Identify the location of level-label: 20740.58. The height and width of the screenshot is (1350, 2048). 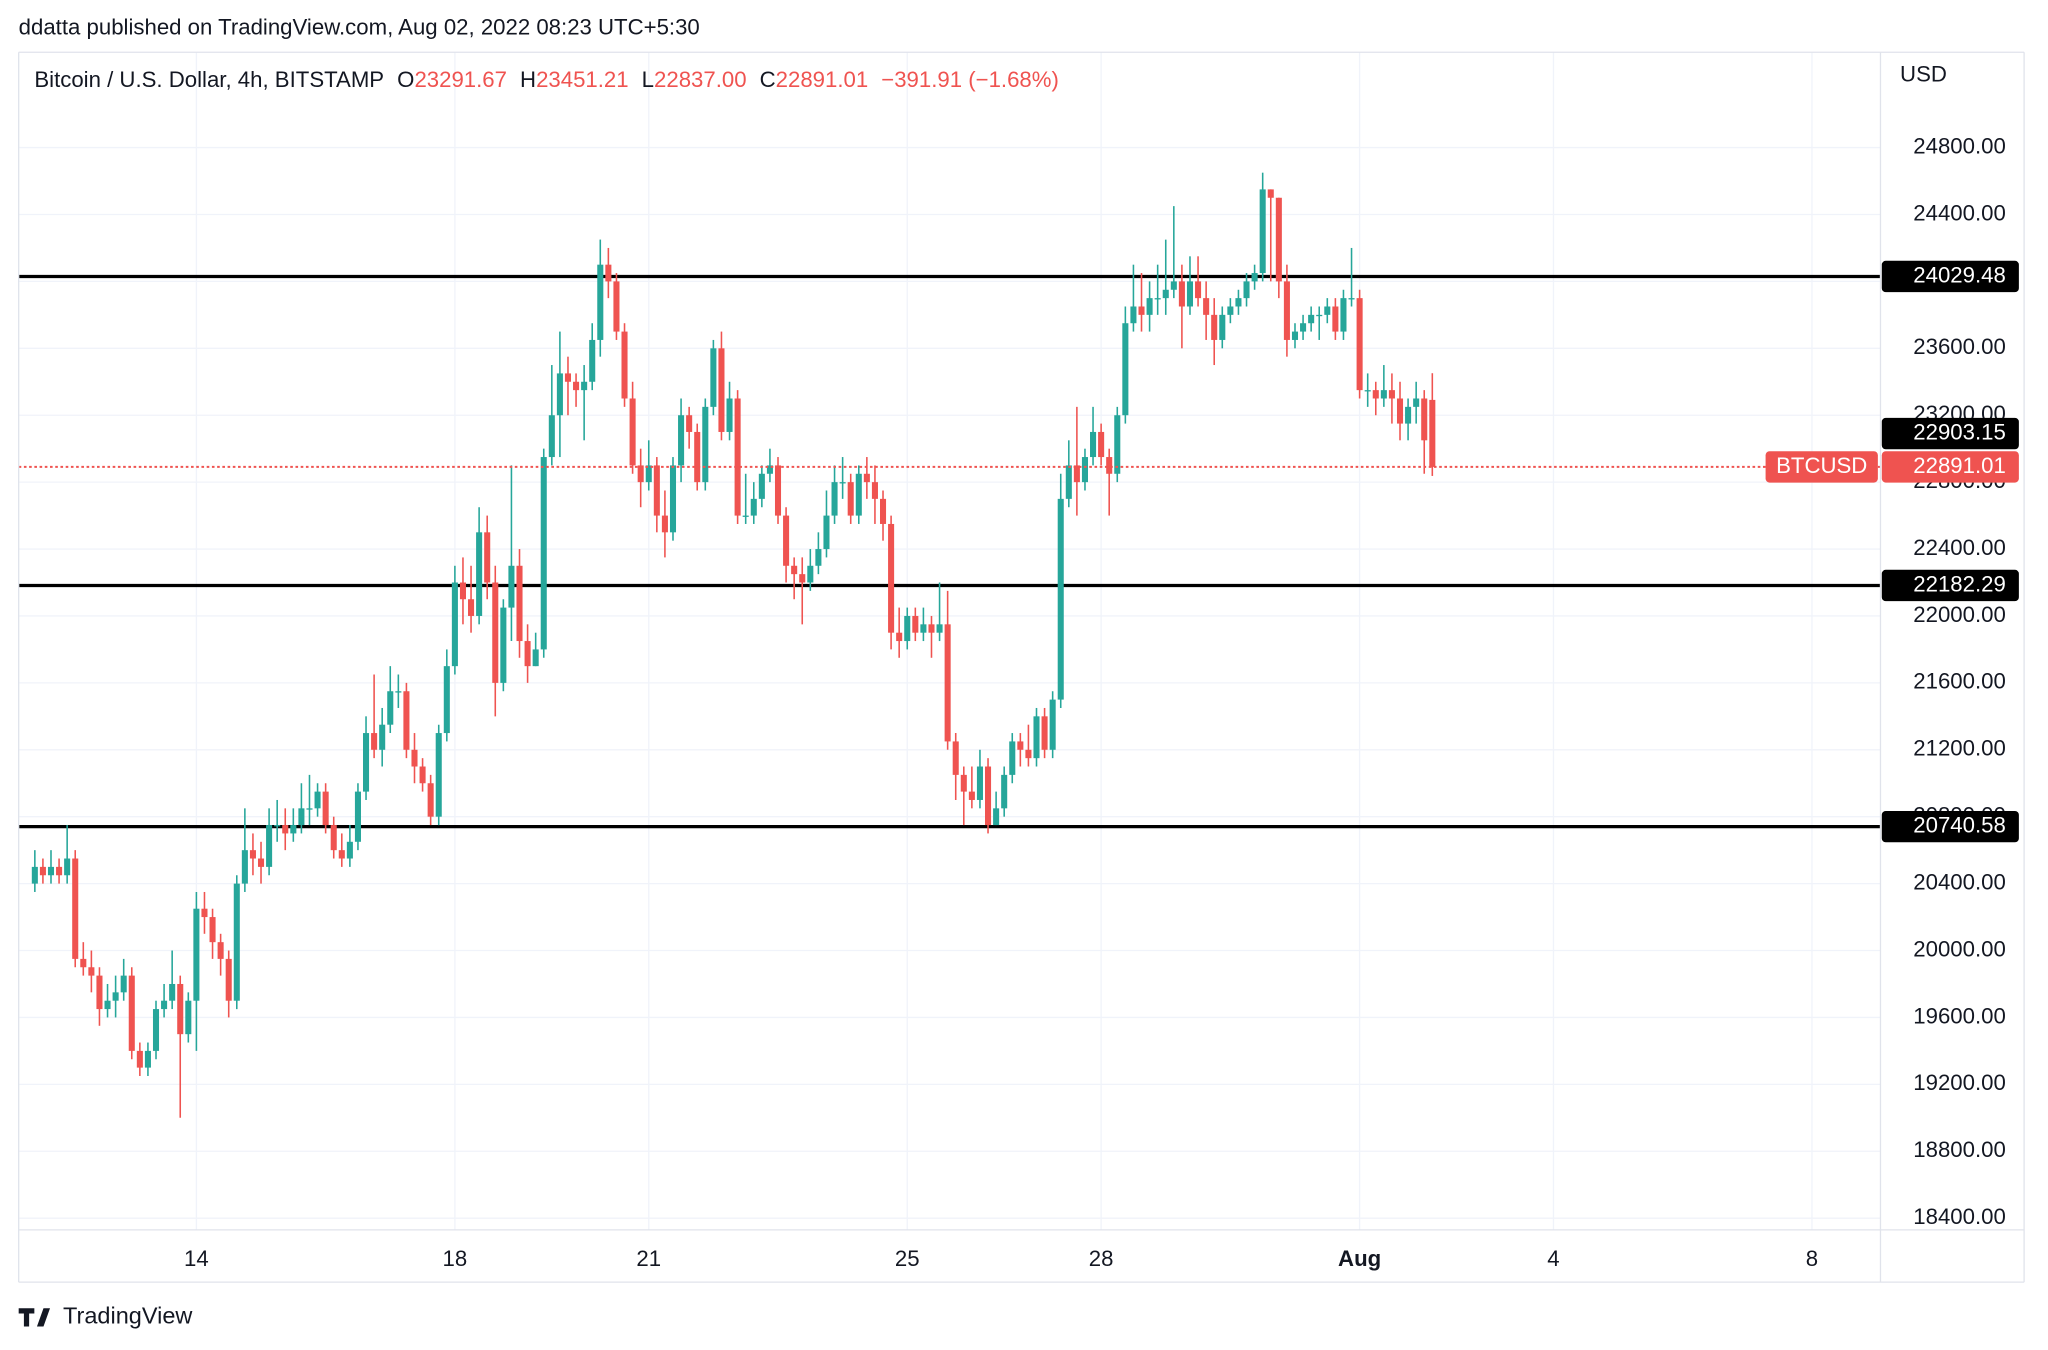
(1959, 824).